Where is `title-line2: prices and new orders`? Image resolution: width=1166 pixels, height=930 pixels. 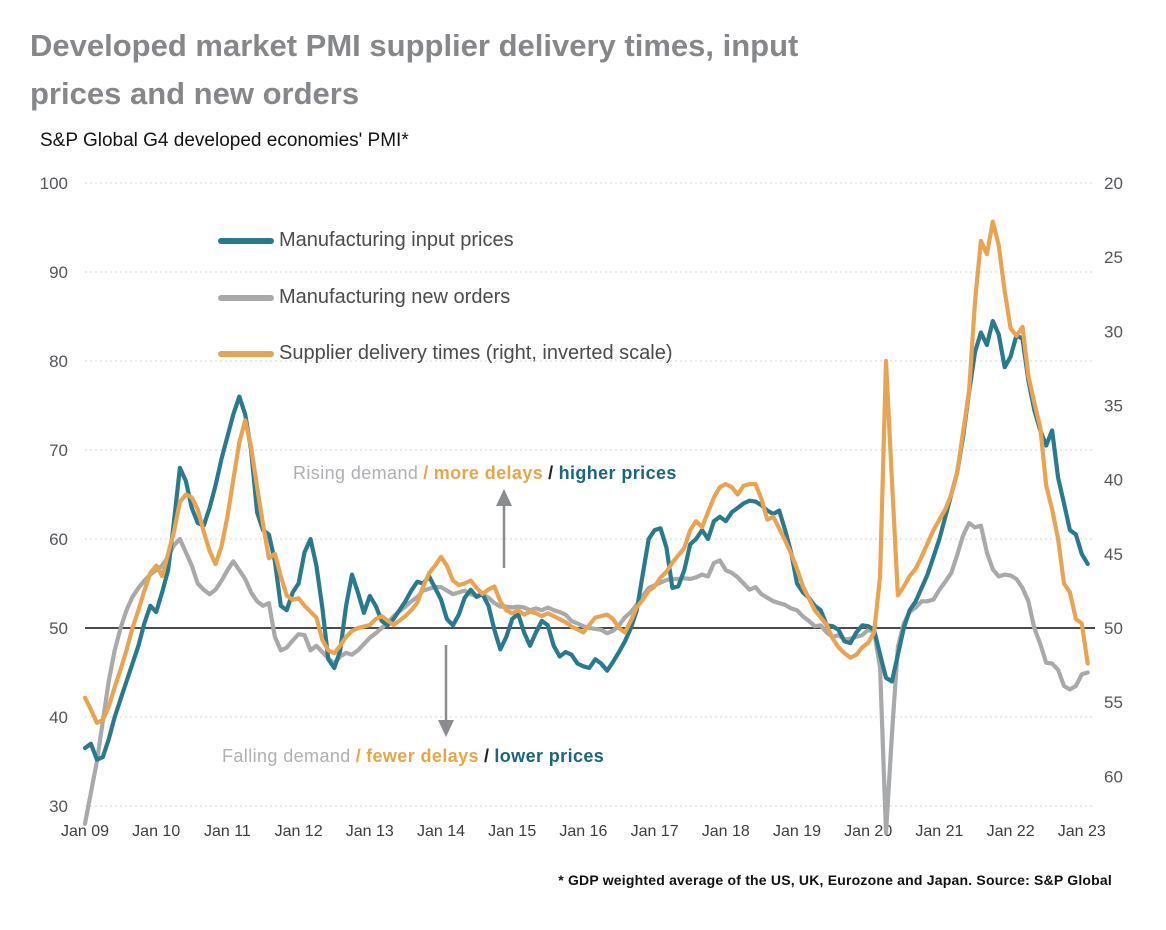 title-line2: prices and new orders is located at coordinates (195, 94).